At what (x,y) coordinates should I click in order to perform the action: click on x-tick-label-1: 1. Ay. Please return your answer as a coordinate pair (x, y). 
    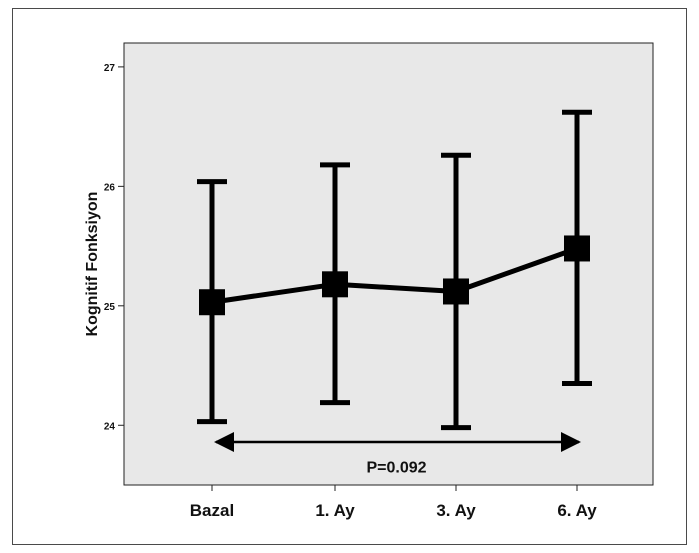
    Looking at the image, I should click on (335, 510).